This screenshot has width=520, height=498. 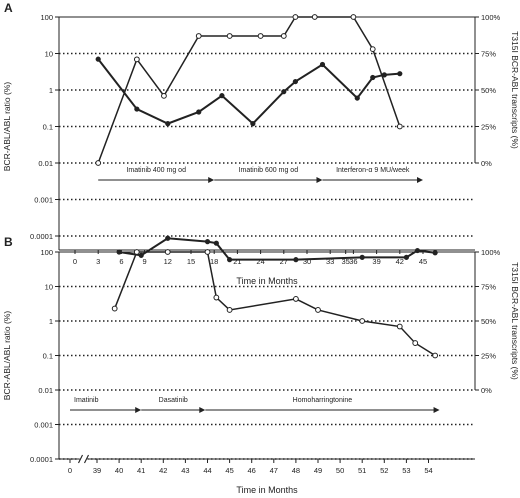 What do you see at coordinates (252, 470) in the screenshot?
I see `x-tick-label: 46` at bounding box center [252, 470].